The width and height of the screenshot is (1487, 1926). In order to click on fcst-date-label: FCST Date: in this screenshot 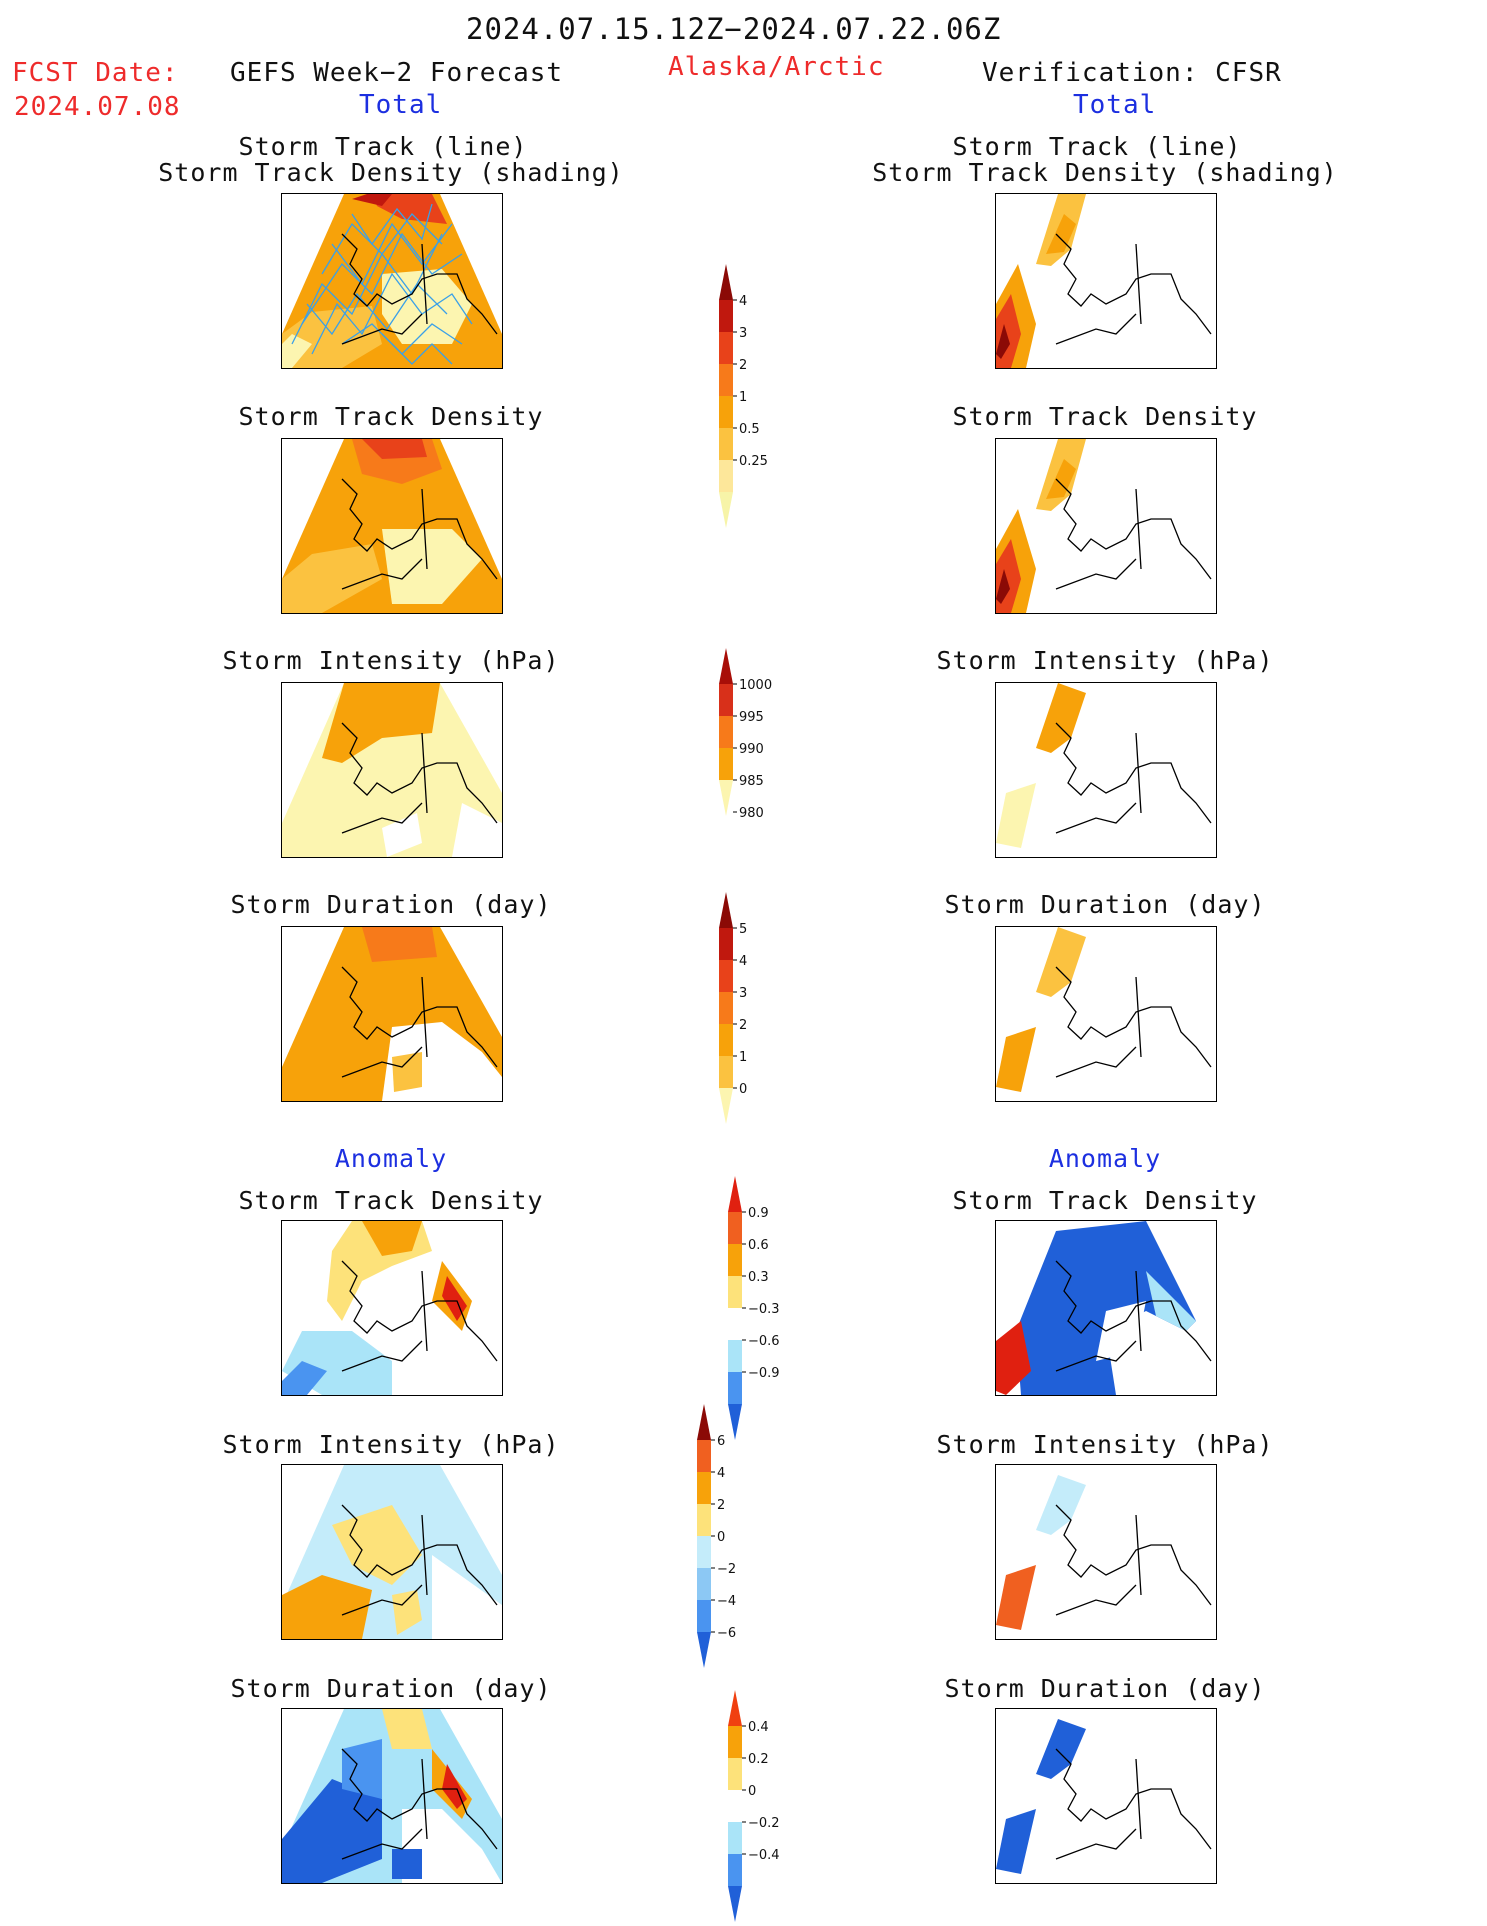, I will do `click(95, 73)`.